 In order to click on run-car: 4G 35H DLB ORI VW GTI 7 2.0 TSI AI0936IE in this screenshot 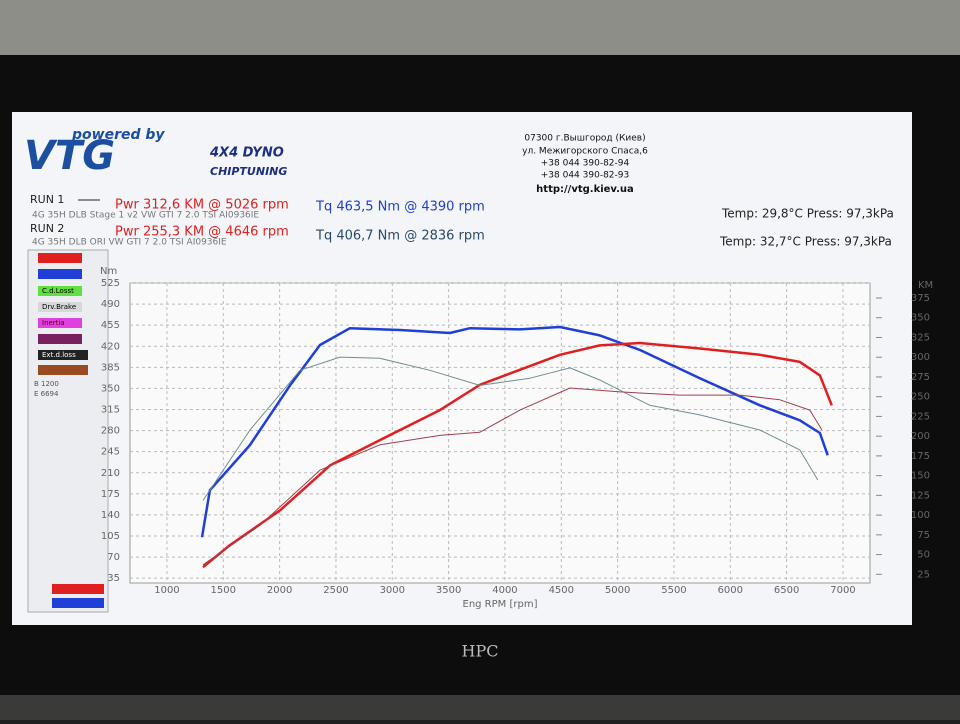, I will do `click(129, 243)`.